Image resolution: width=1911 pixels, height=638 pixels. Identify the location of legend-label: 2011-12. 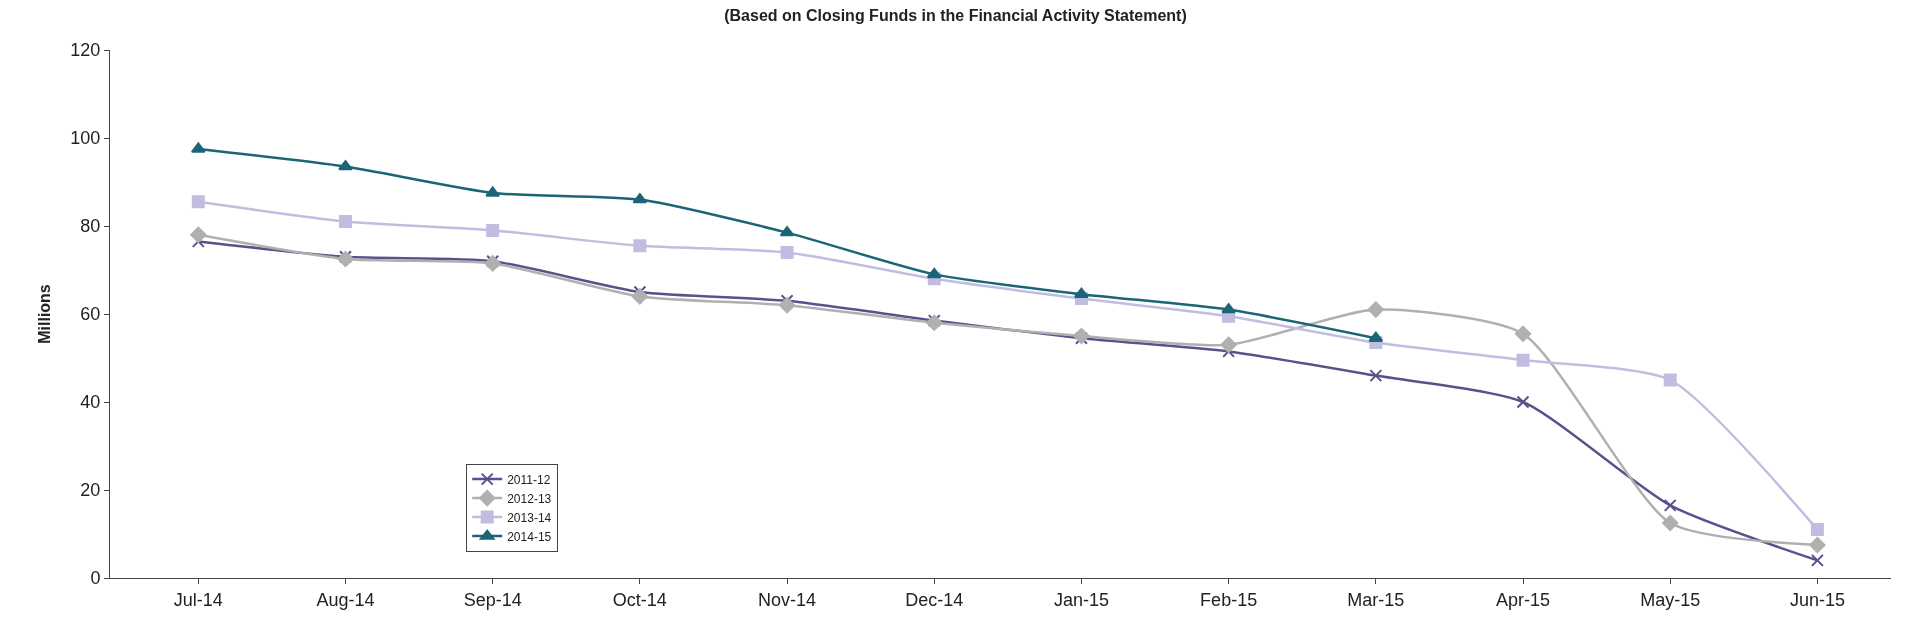
(529, 479).